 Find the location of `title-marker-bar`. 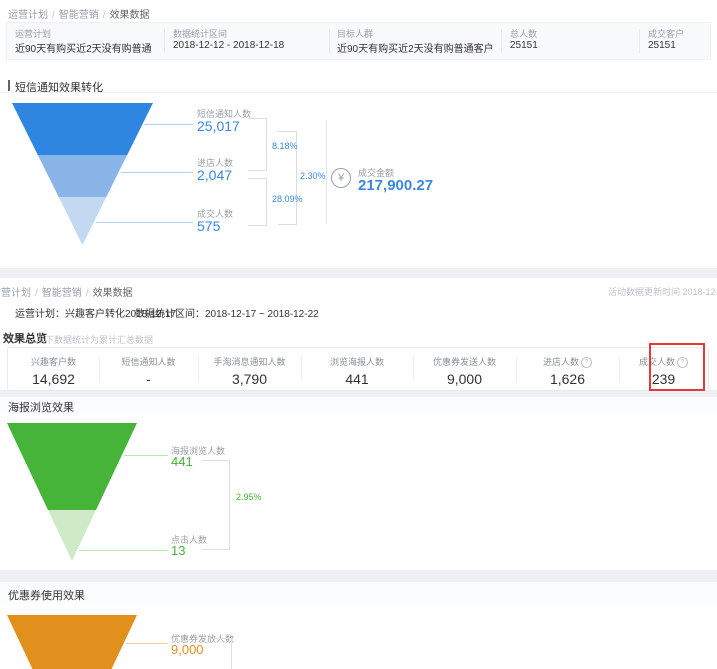

title-marker-bar is located at coordinates (9, 85).